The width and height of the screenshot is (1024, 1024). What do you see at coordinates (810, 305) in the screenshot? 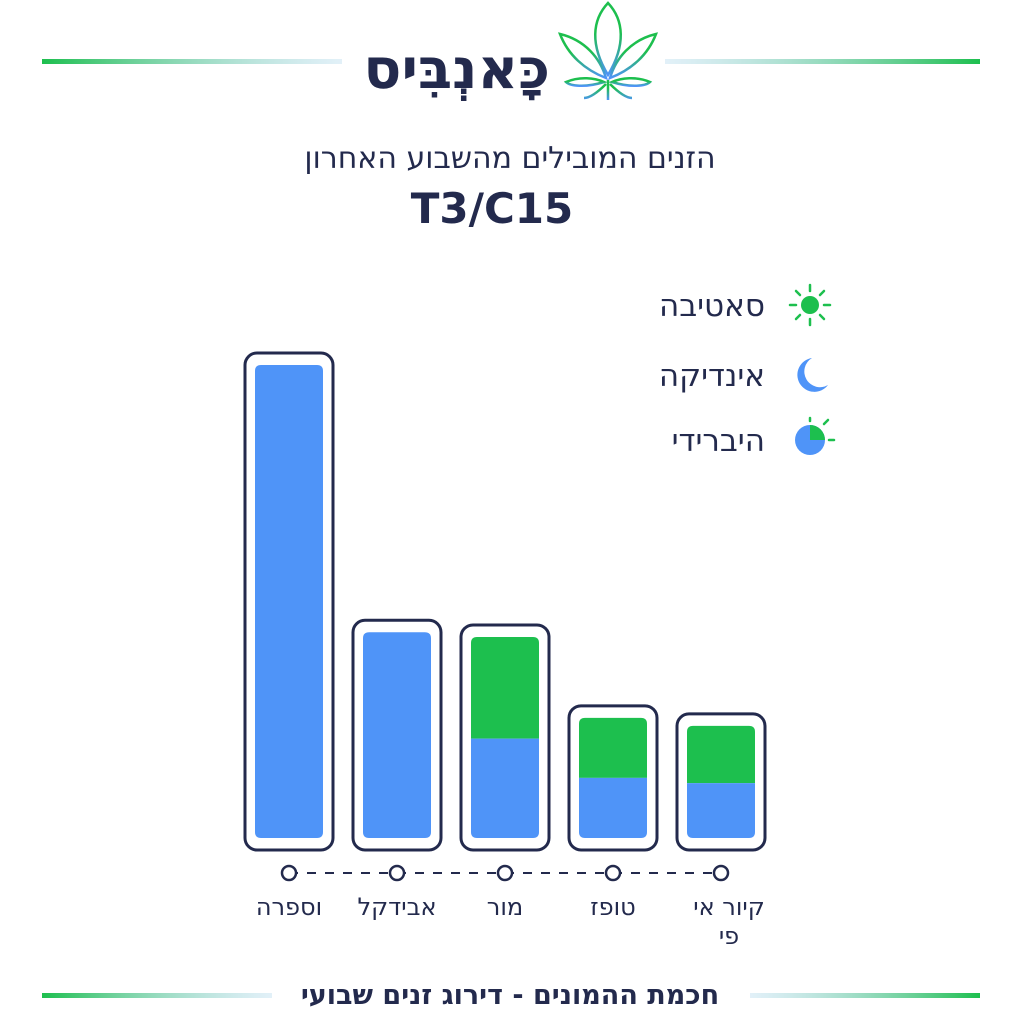
I see `sun-icon` at bounding box center [810, 305].